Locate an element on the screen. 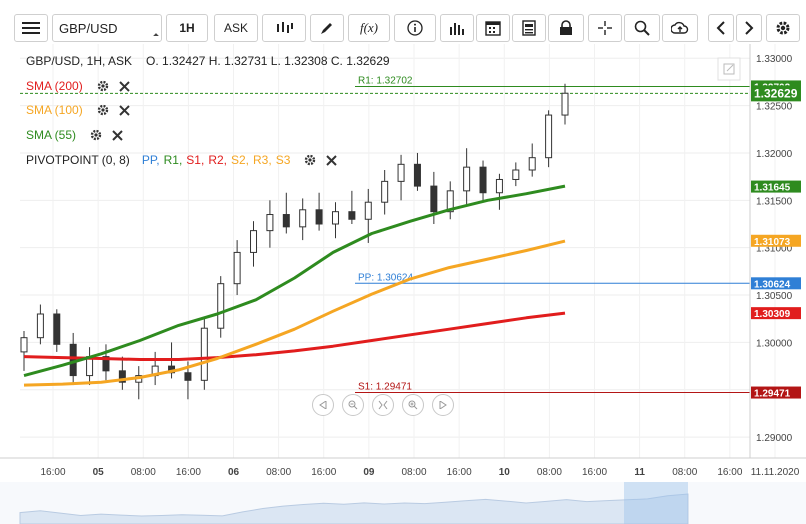  chart-type-button is located at coordinates (284, 28).